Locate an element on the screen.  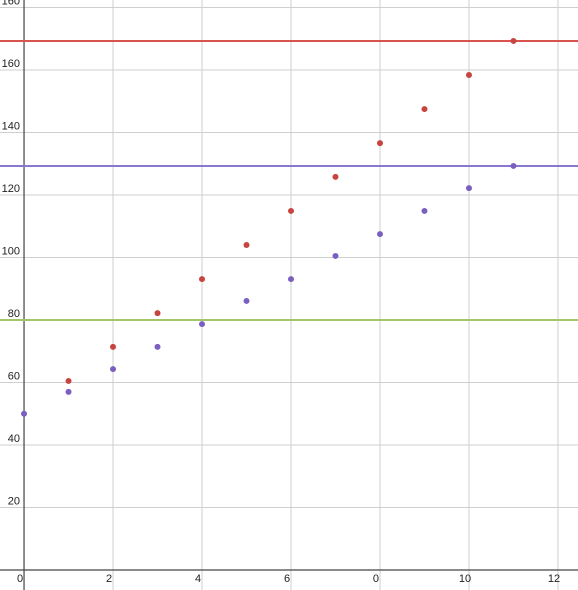
x-tick-label: 2 is located at coordinates (109, 579).